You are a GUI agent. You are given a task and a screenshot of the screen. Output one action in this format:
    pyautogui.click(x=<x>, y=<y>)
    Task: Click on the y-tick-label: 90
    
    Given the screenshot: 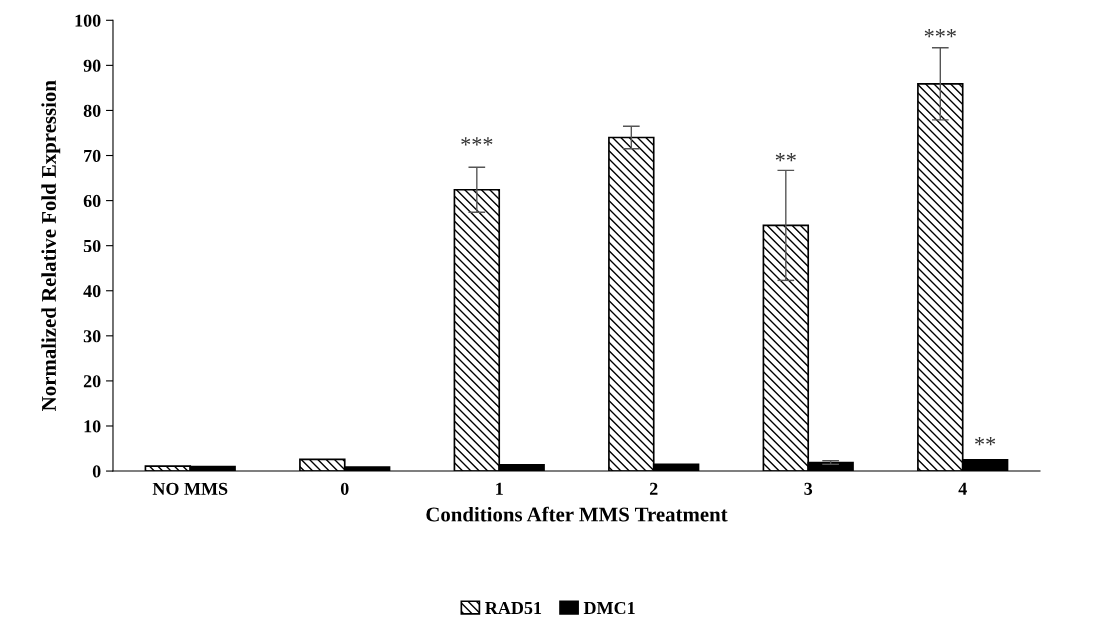 What is the action you would take?
    pyautogui.click(x=92, y=65)
    